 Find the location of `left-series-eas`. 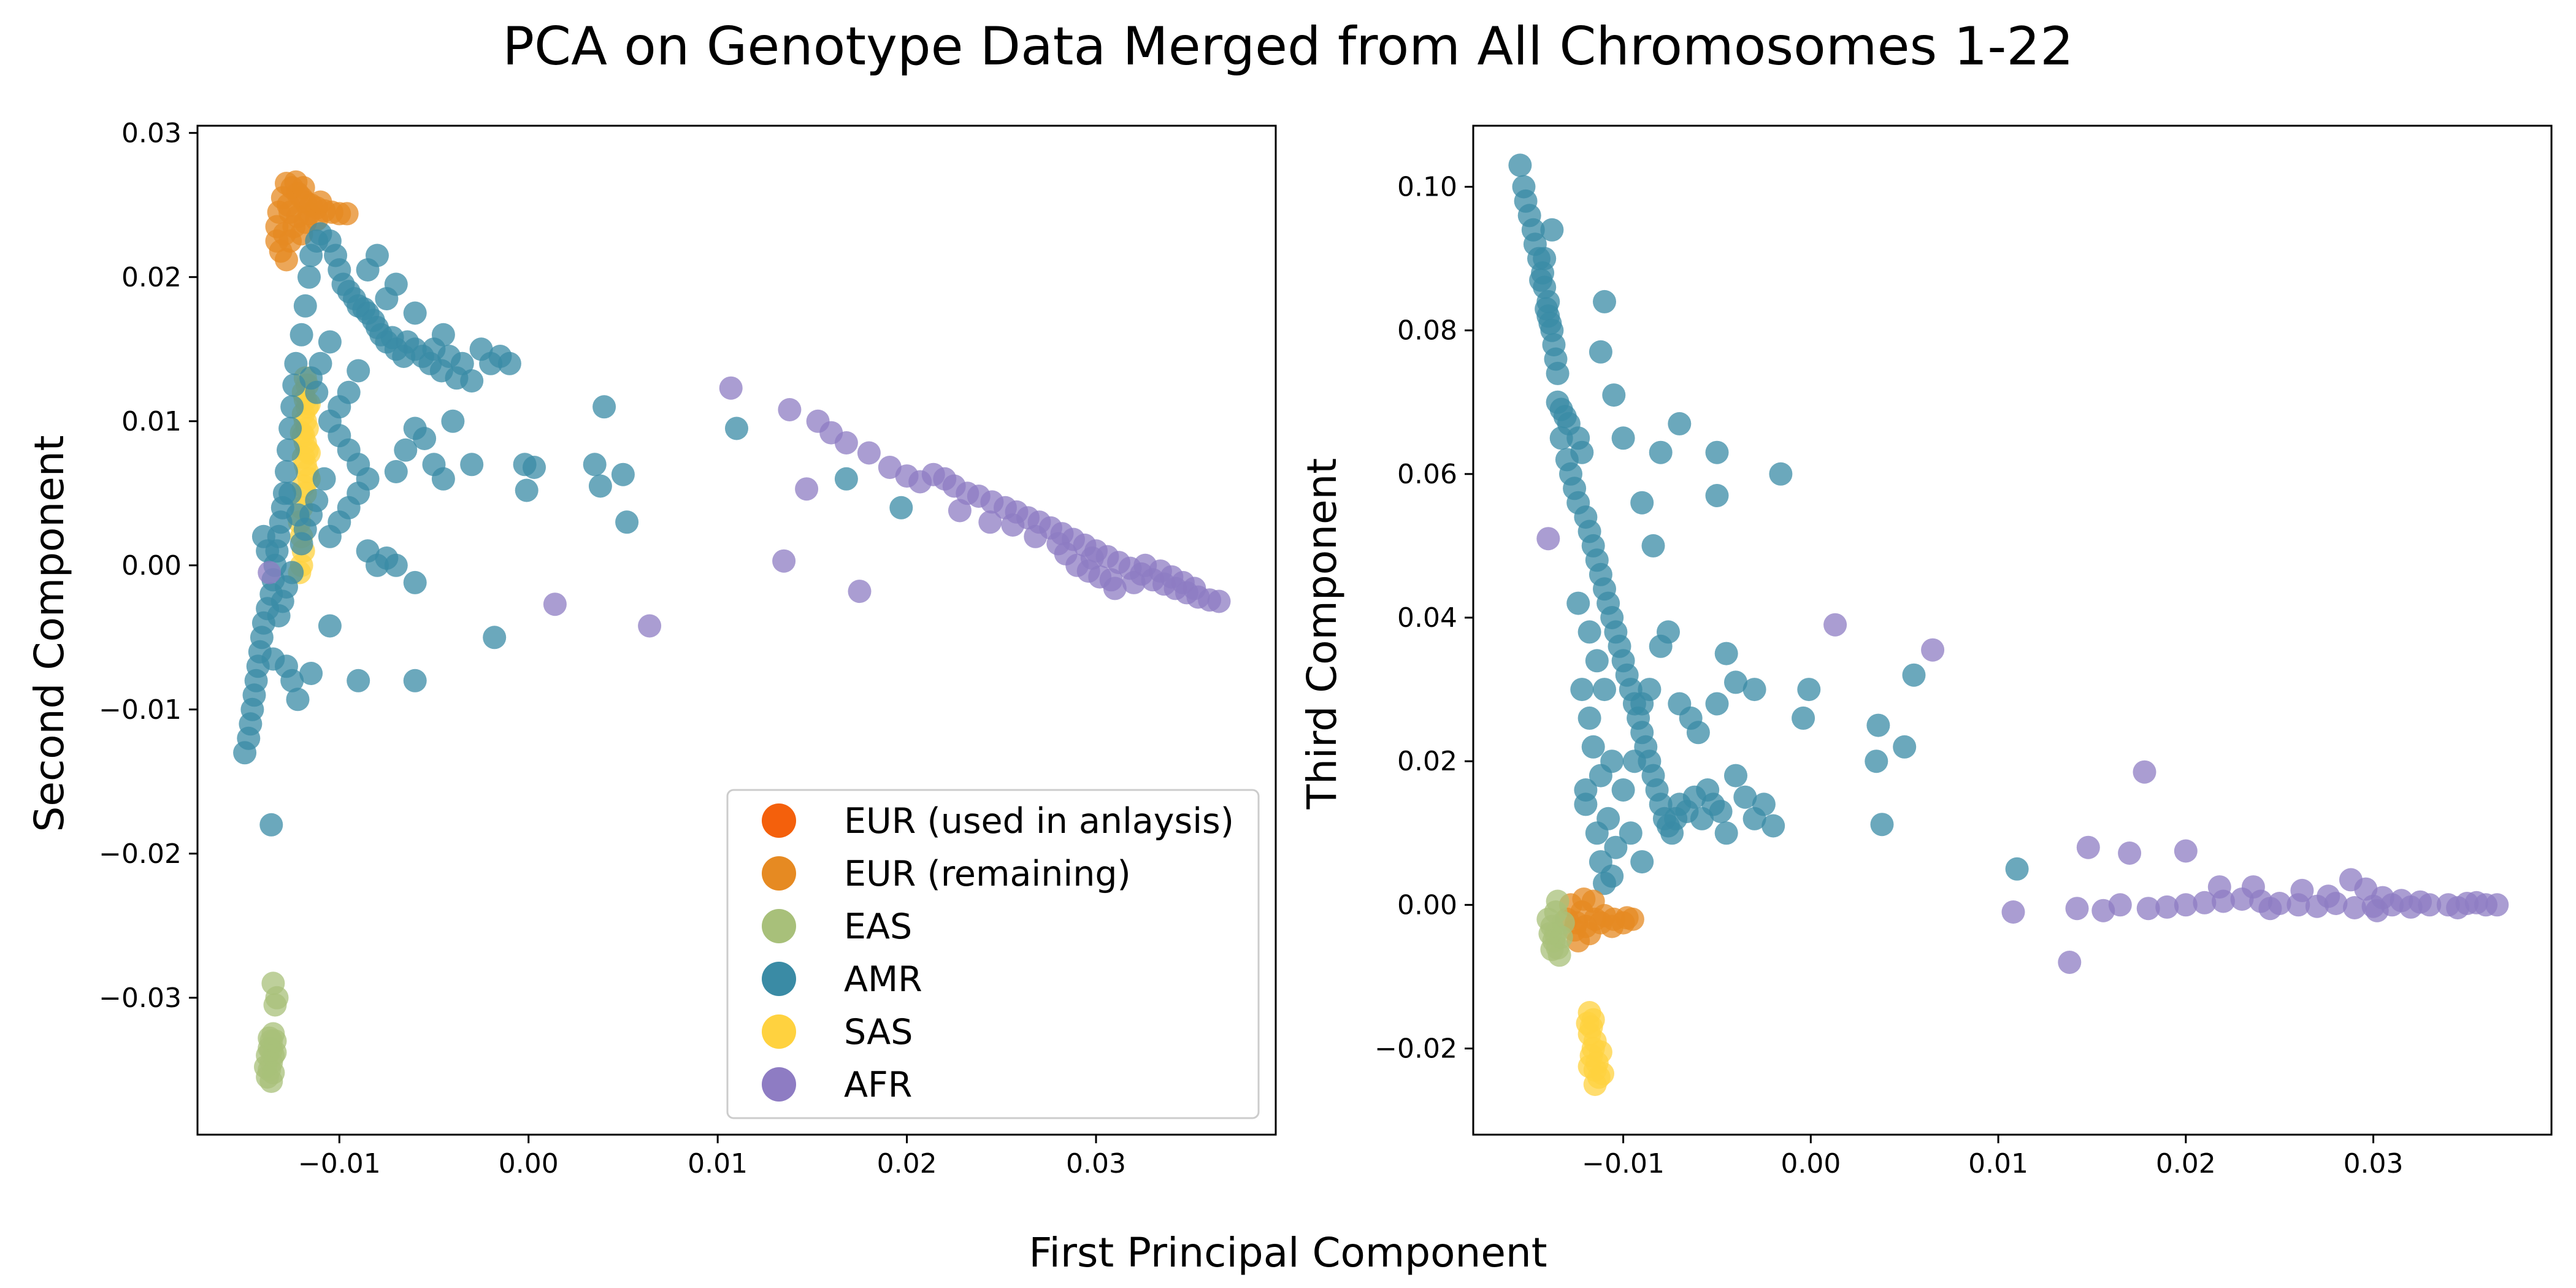

left-series-eas is located at coordinates (271, 1032).